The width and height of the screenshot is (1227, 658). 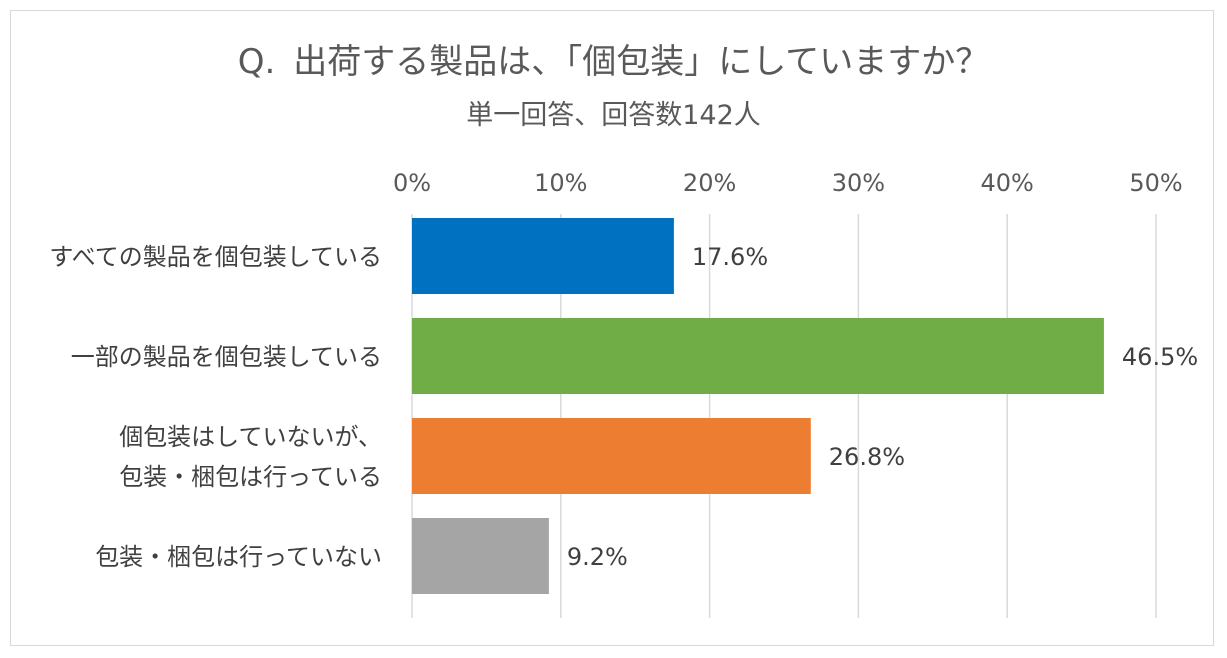 I want to click on chart-title: Q. 出荷する製品は、「個包装」にしていますか？, so click(x=613, y=62).